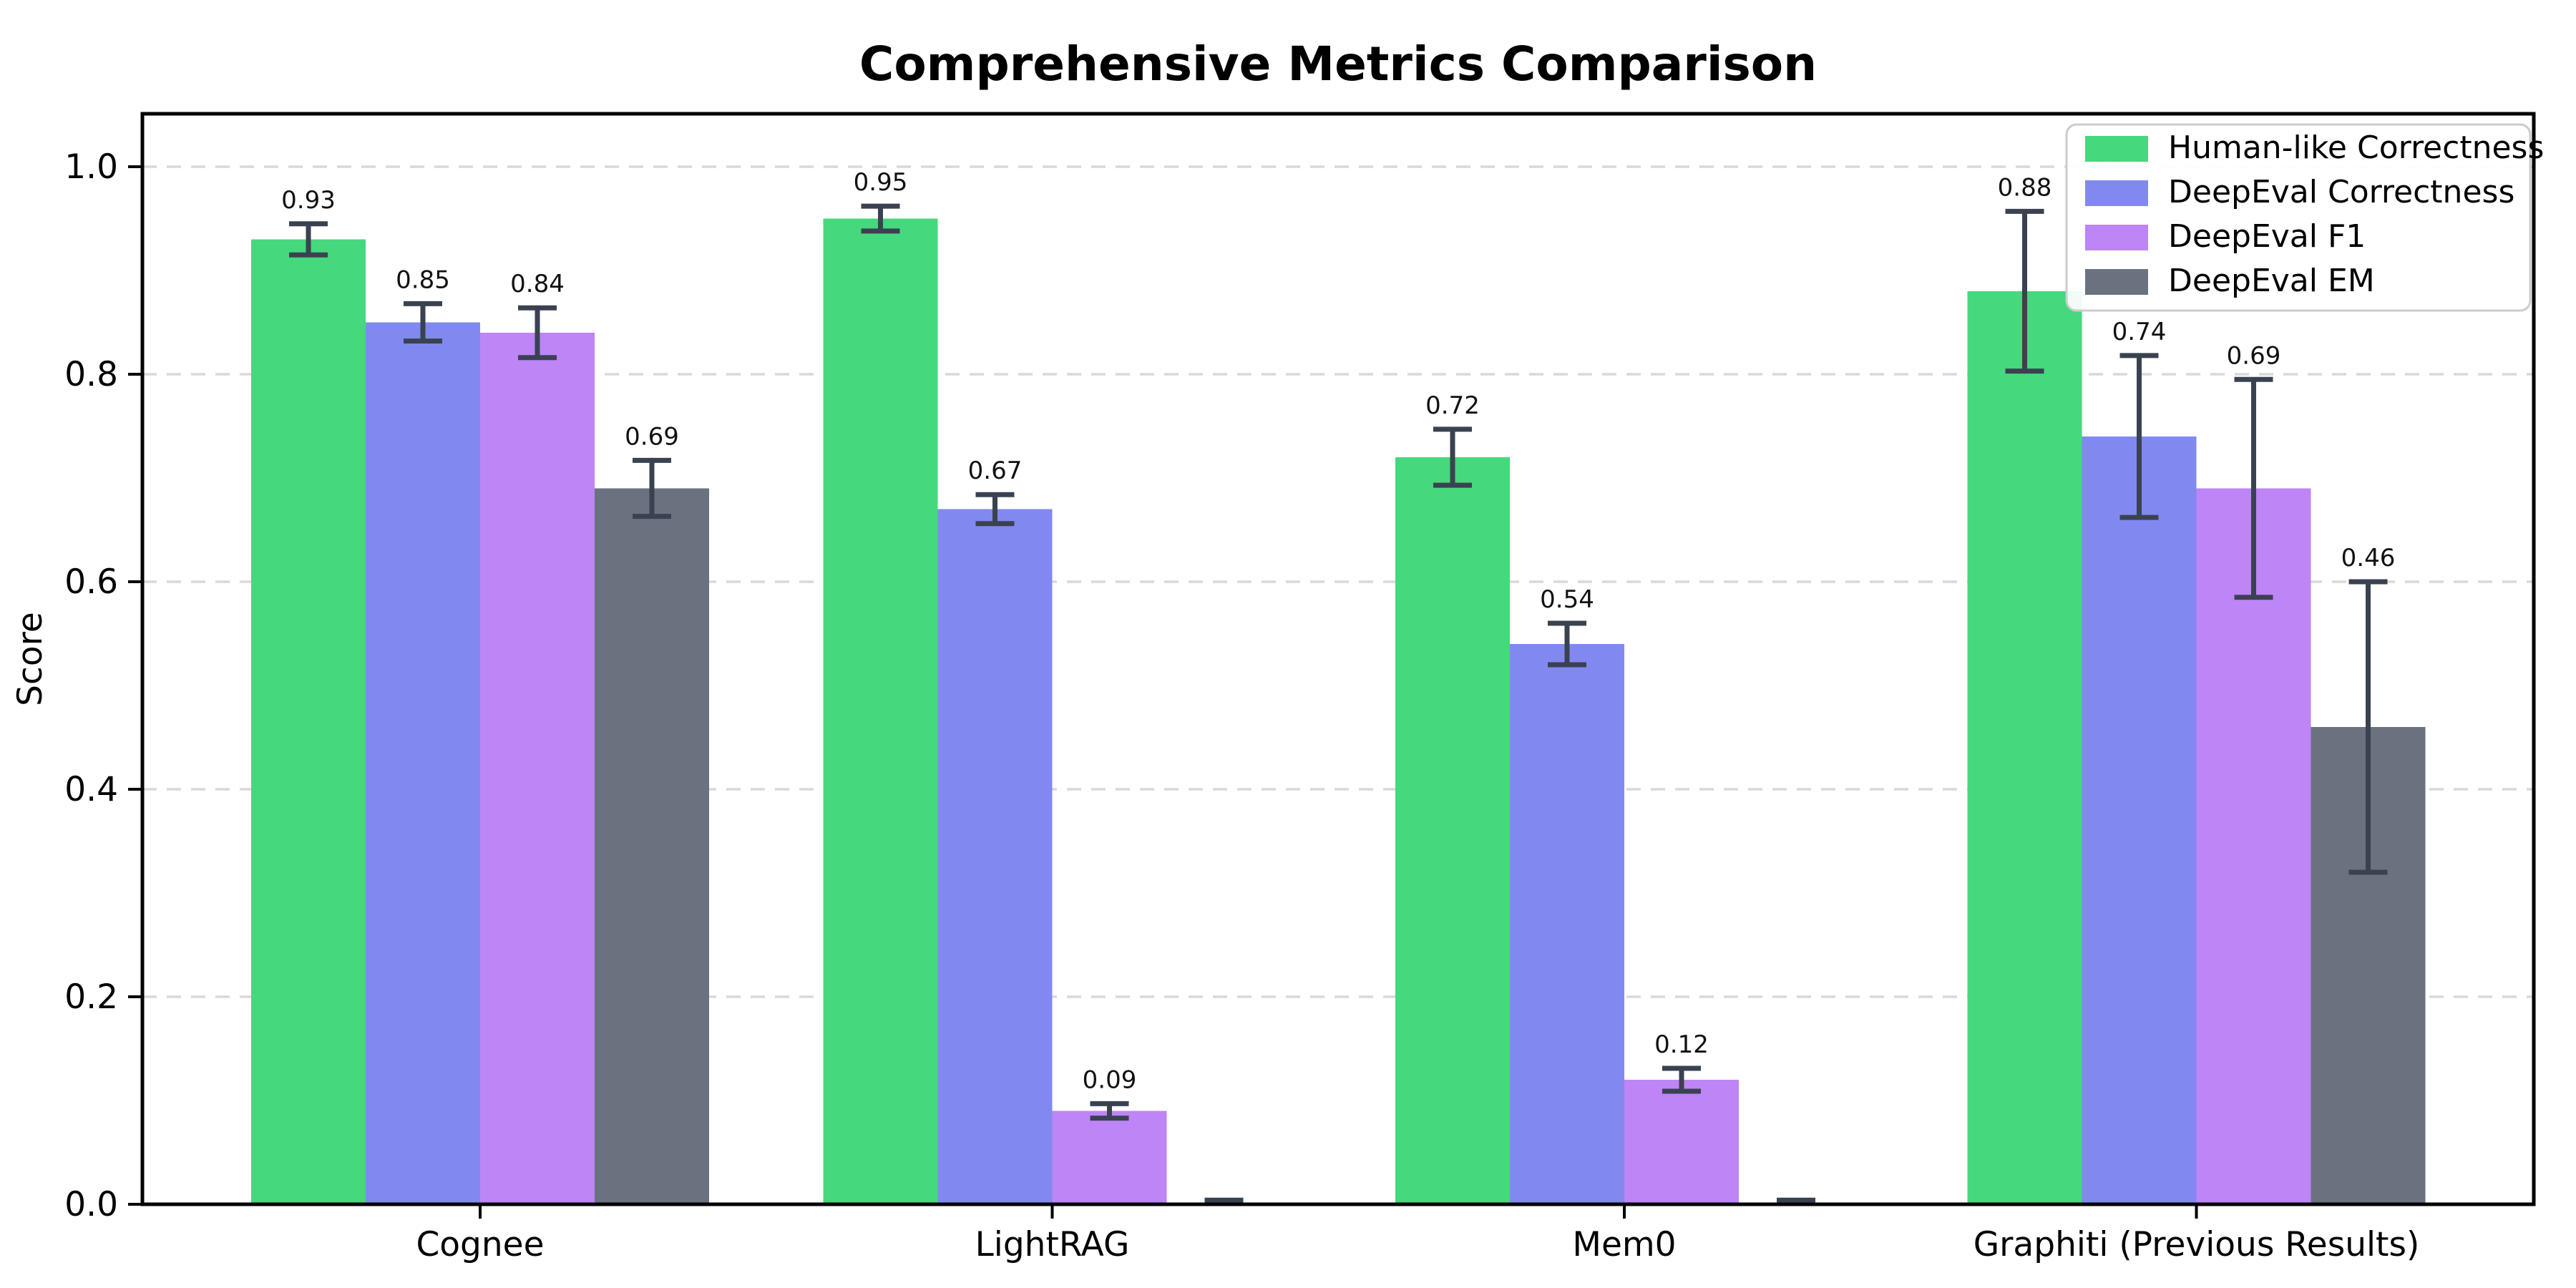  What do you see at coordinates (2341, 192) in the screenshot?
I see `legend-label: DeepEval Correctness` at bounding box center [2341, 192].